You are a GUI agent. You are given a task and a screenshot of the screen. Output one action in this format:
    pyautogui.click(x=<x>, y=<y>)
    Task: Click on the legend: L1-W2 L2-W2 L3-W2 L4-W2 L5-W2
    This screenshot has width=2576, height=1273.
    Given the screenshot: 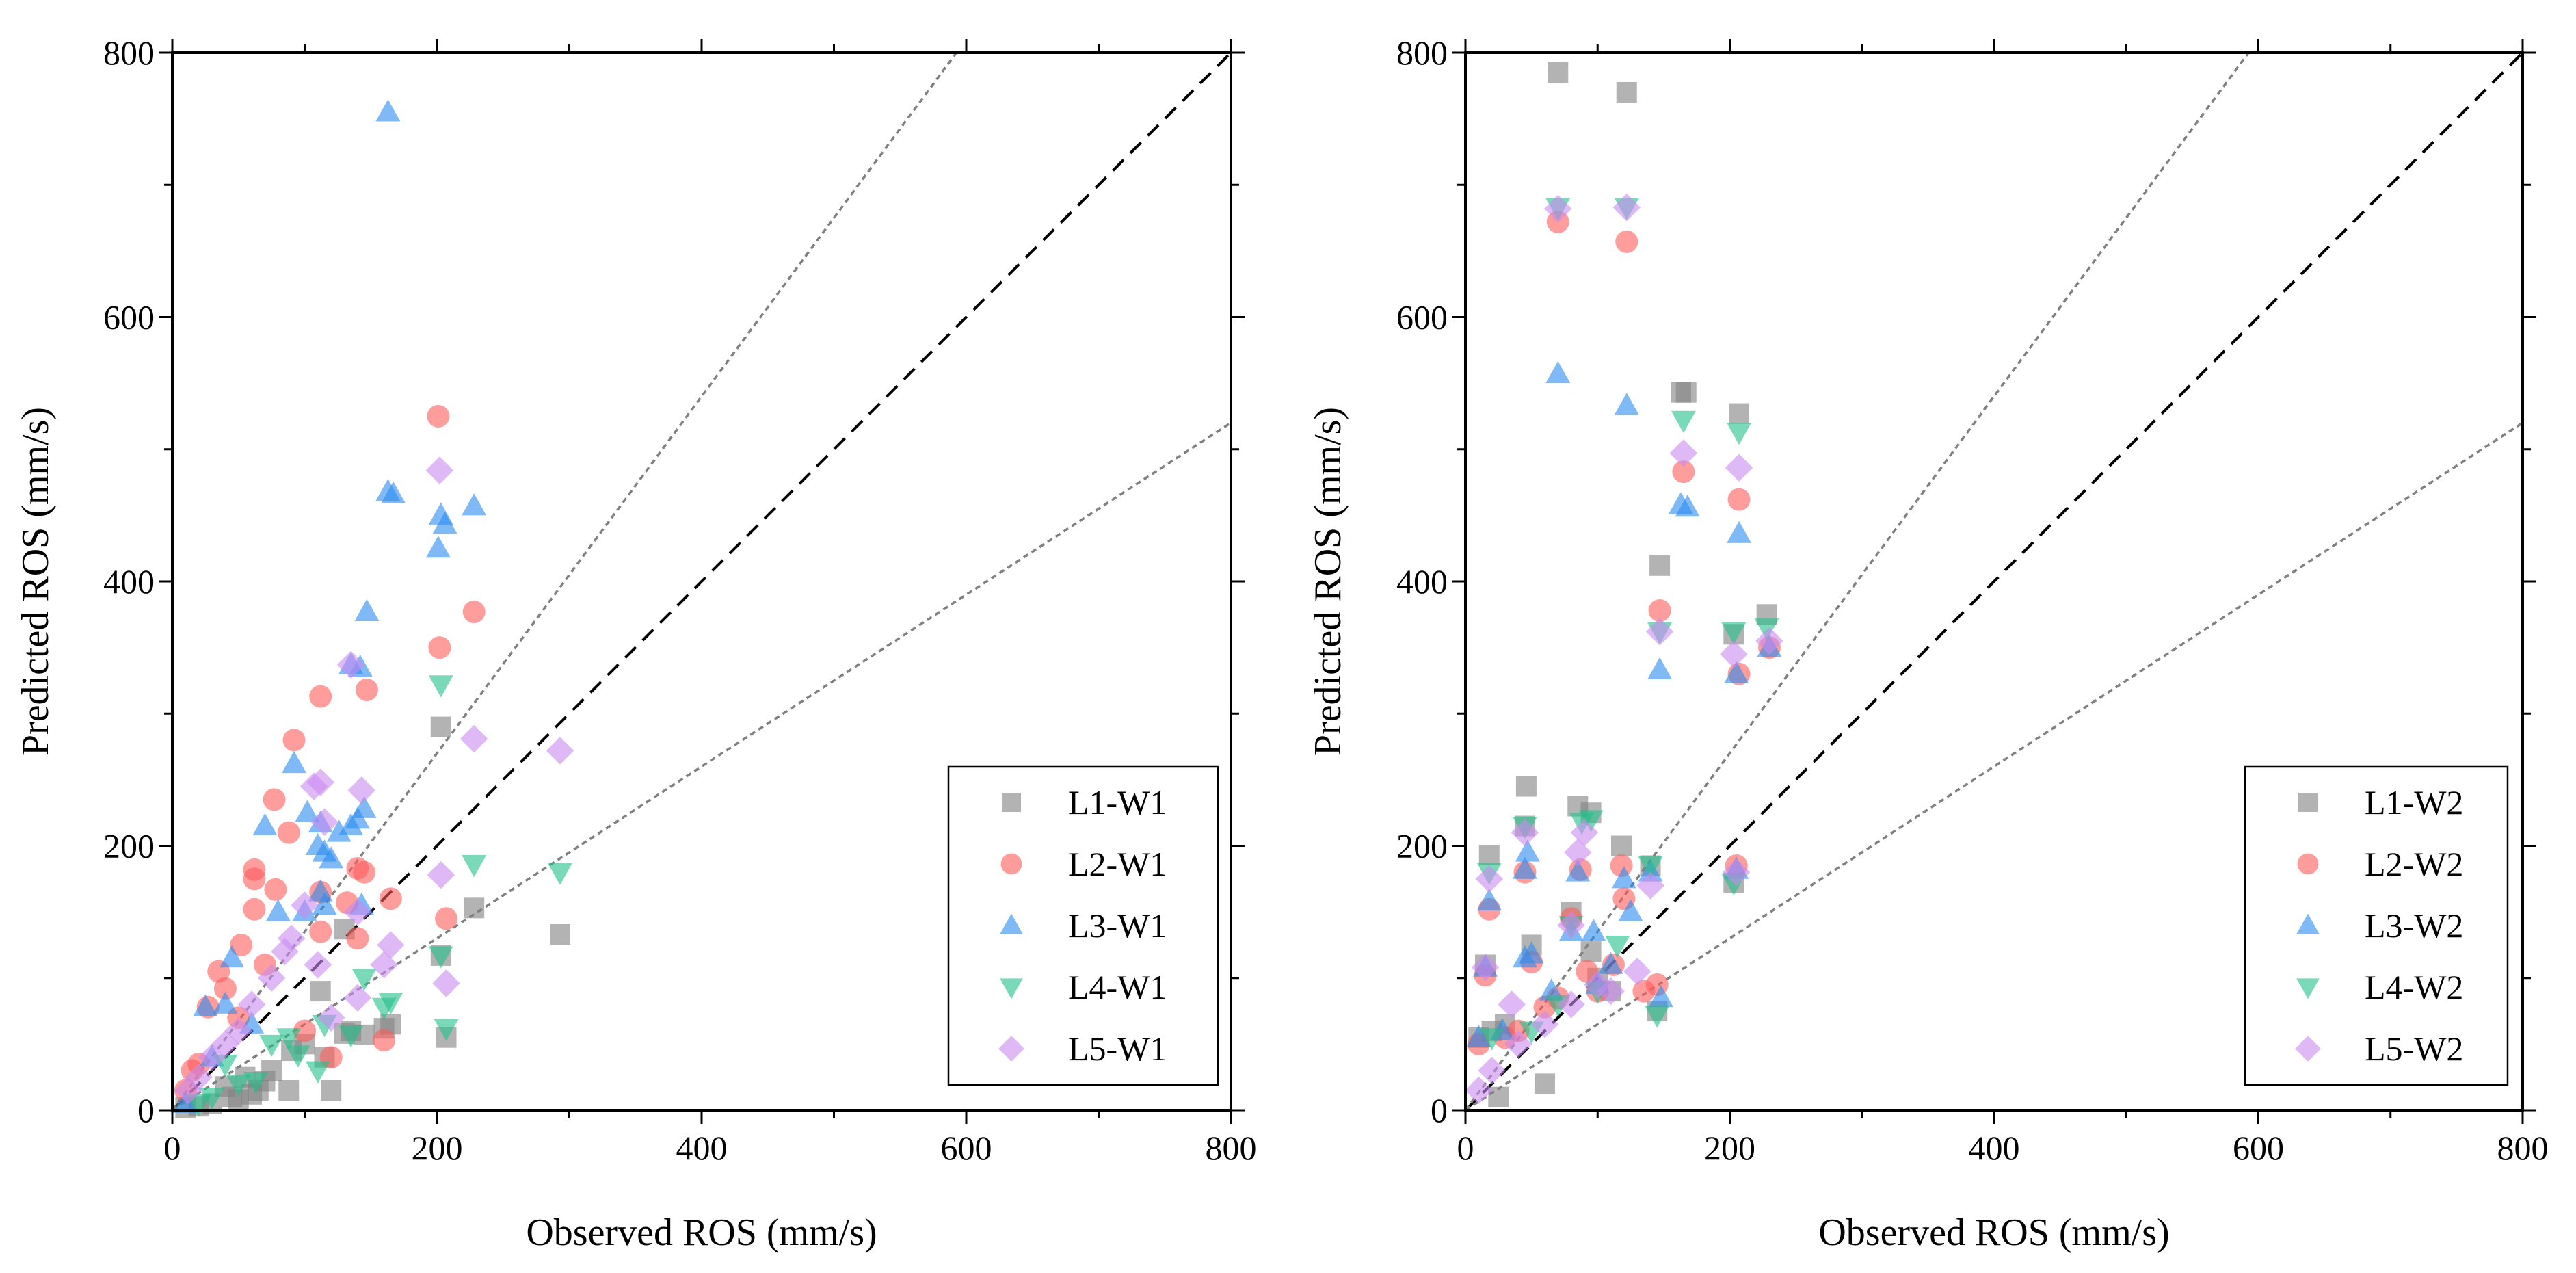 What is the action you would take?
    pyautogui.click(x=2376, y=925)
    